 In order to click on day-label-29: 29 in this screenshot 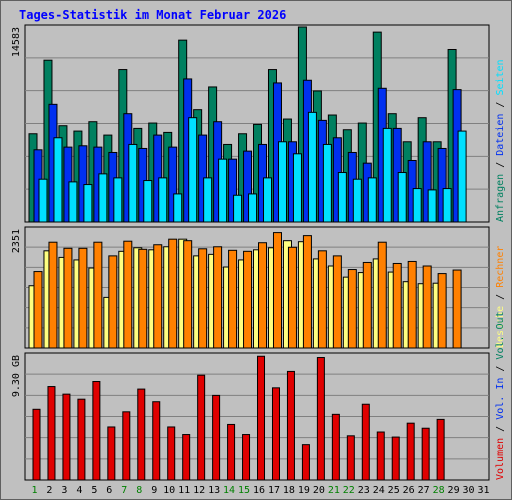, I will do `click(454, 490)`.